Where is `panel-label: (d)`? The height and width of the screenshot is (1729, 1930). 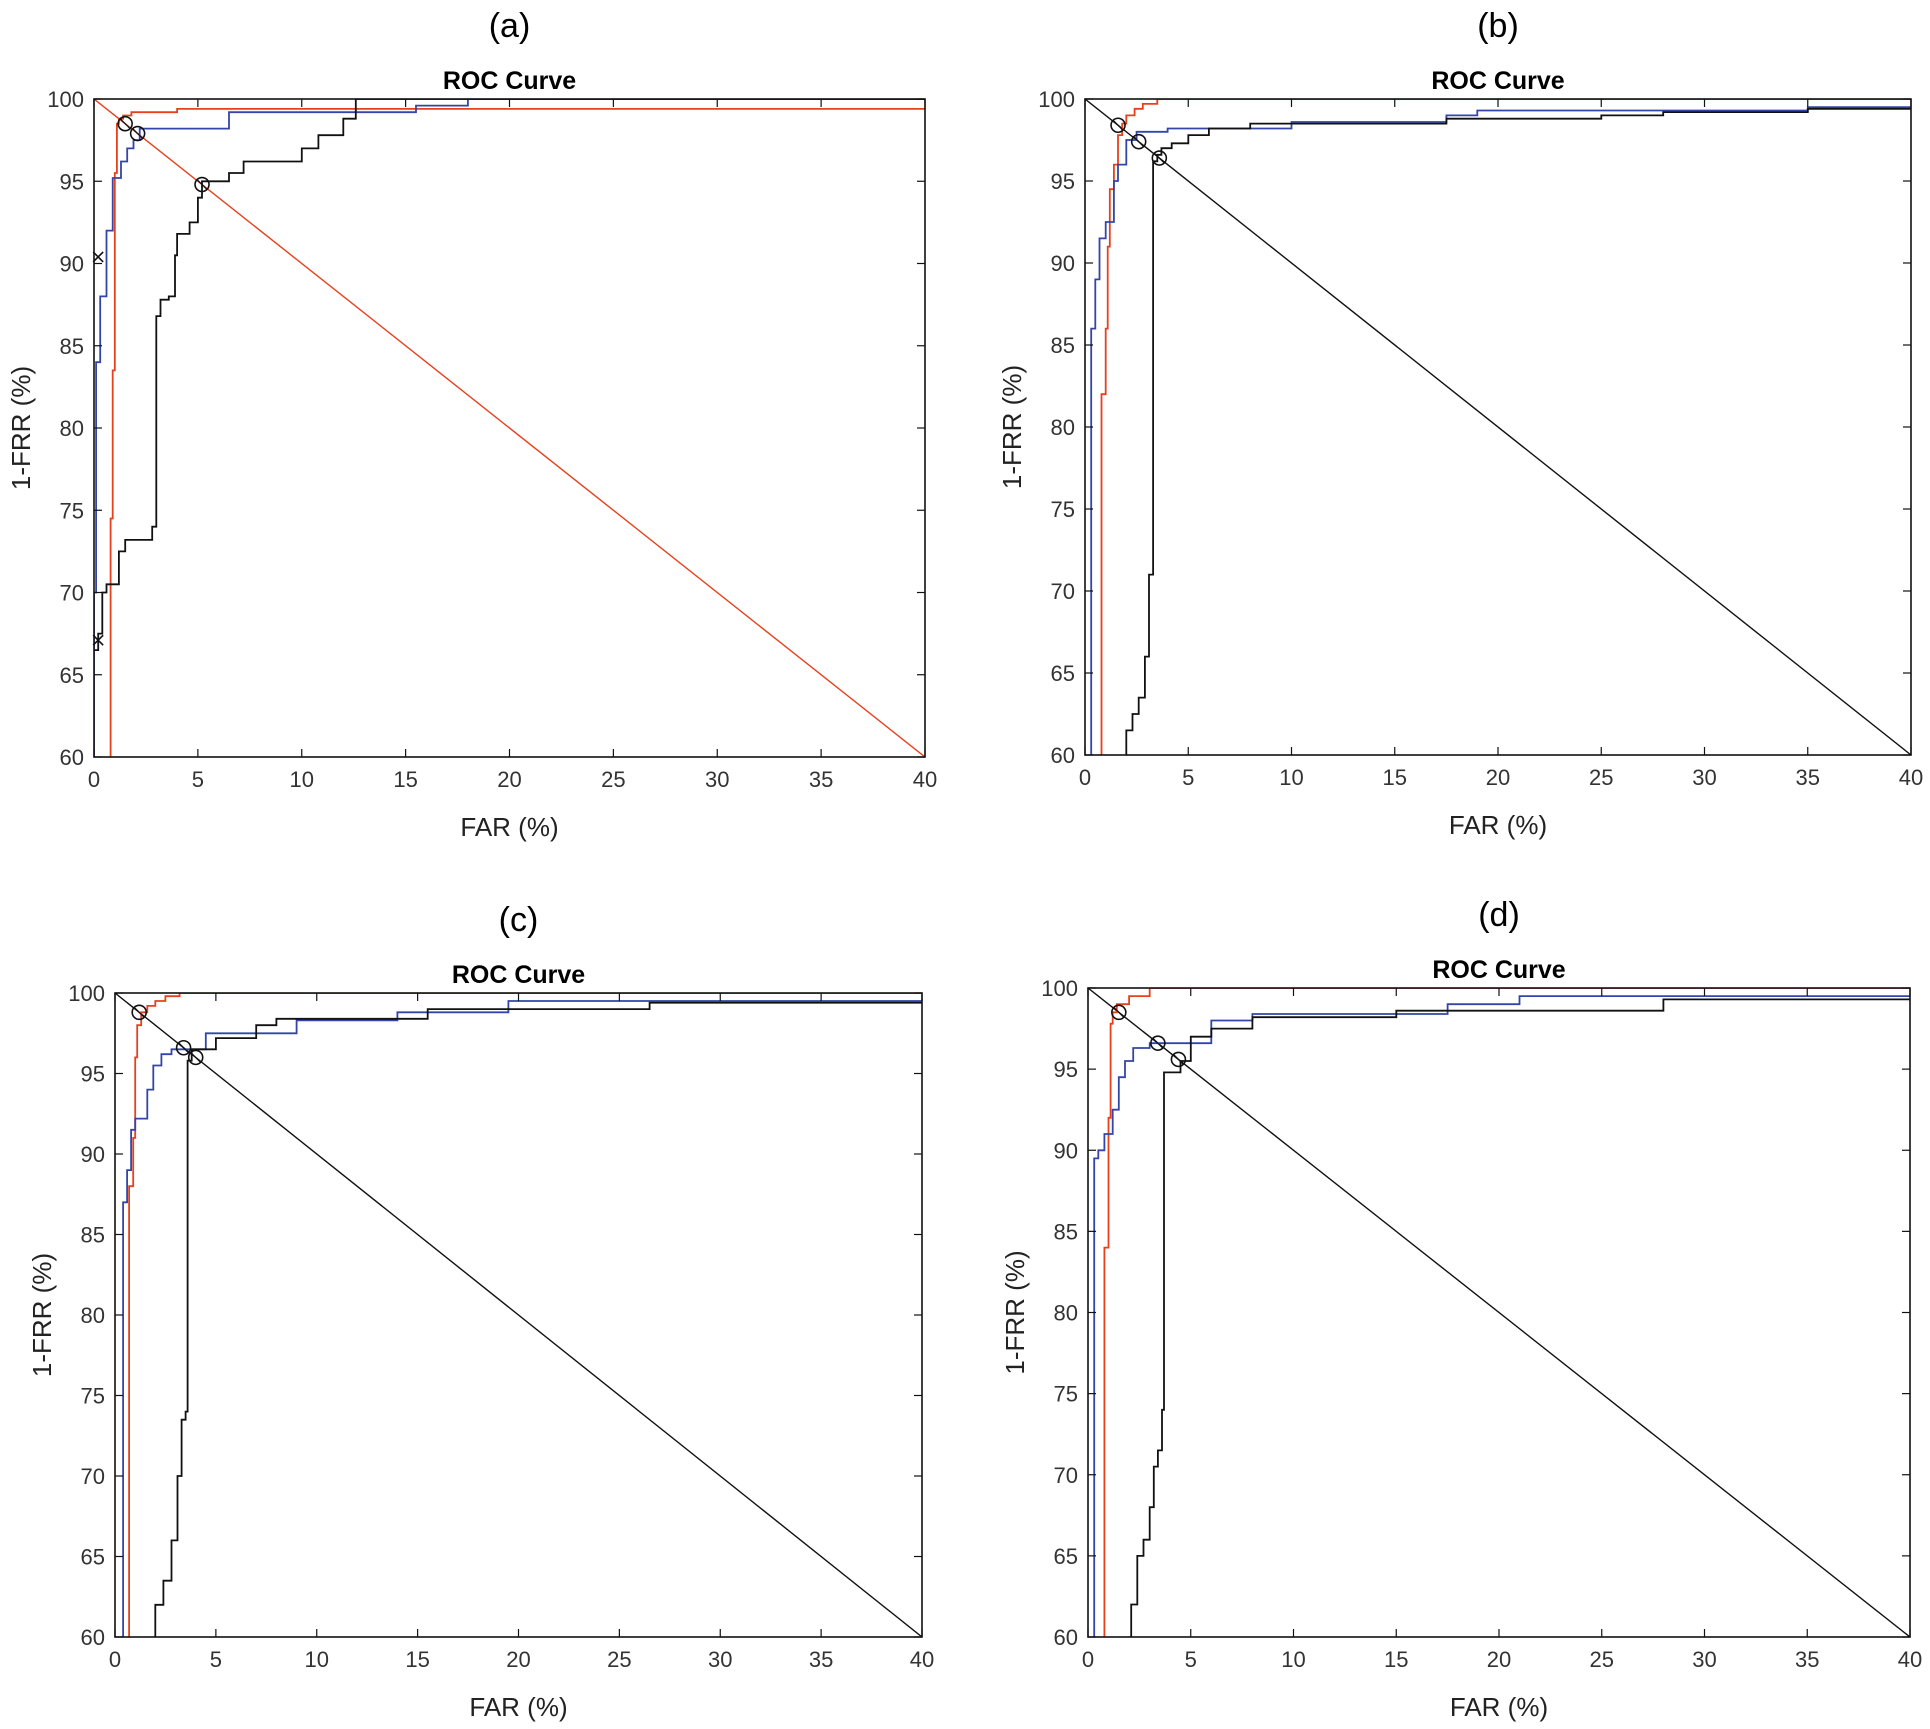 panel-label: (d) is located at coordinates (1499, 915).